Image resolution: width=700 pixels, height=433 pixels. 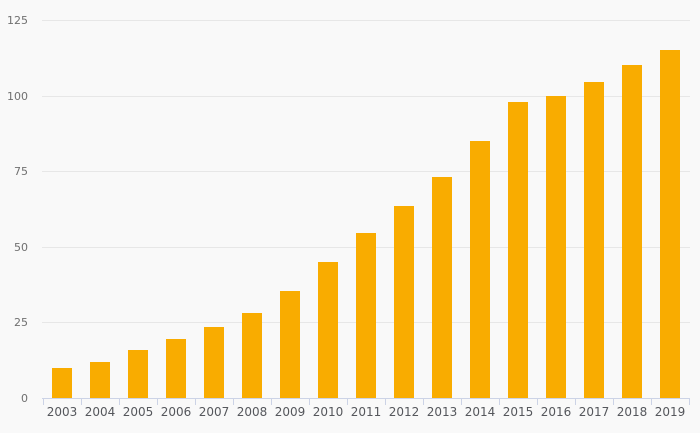 I want to click on y-axis-tick-label-50: 50, so click(x=21, y=247).